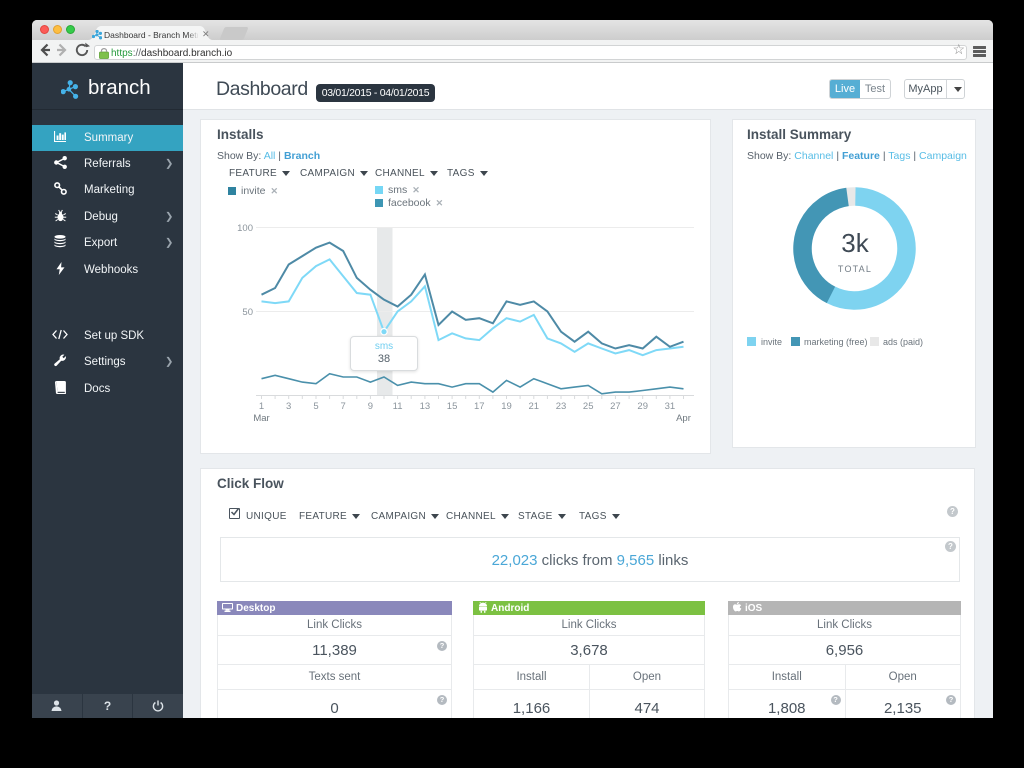  I want to click on svg-text: Apr, so click(683, 418).